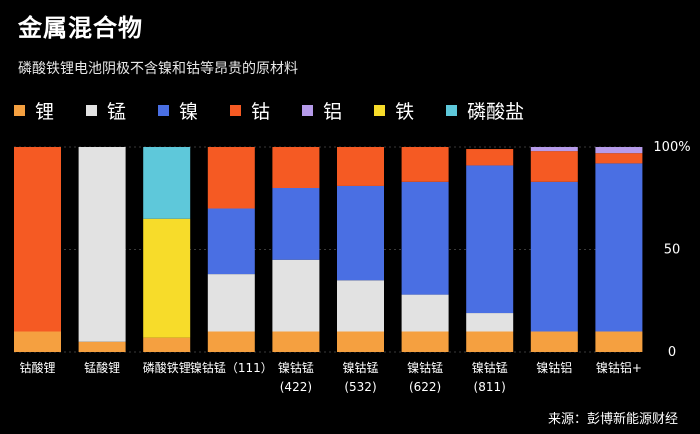  I want to click on legend: 锂 锰 镍 钴 铝 铁 磷酸盐, so click(285, 110).